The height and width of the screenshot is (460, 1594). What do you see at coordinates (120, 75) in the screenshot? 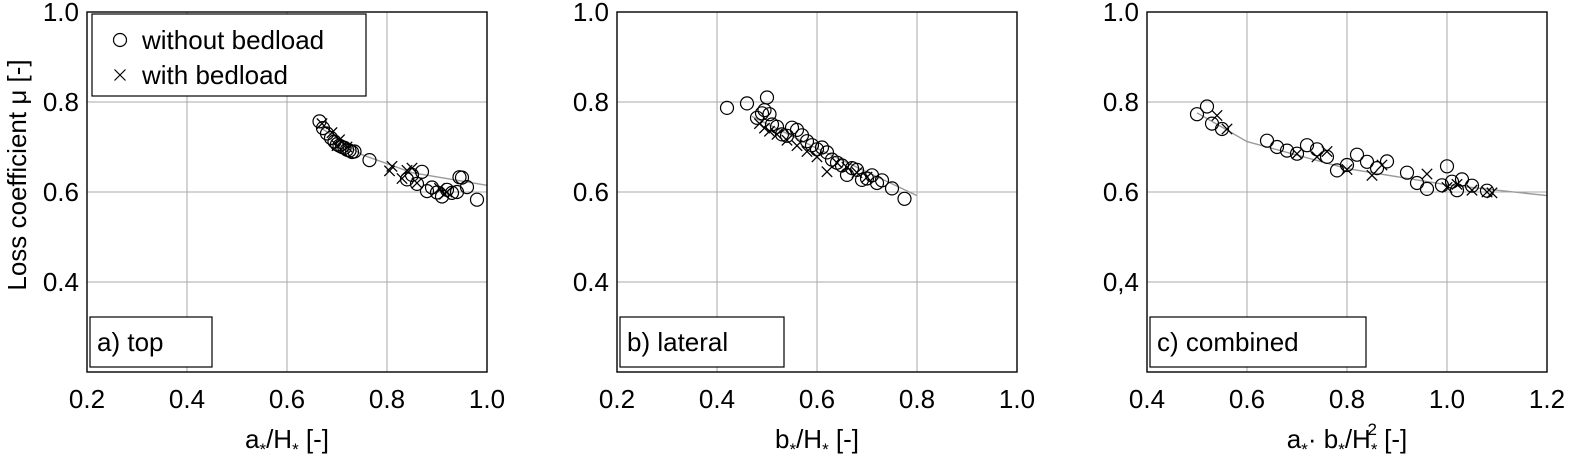
I see `legend-marker-cross` at bounding box center [120, 75].